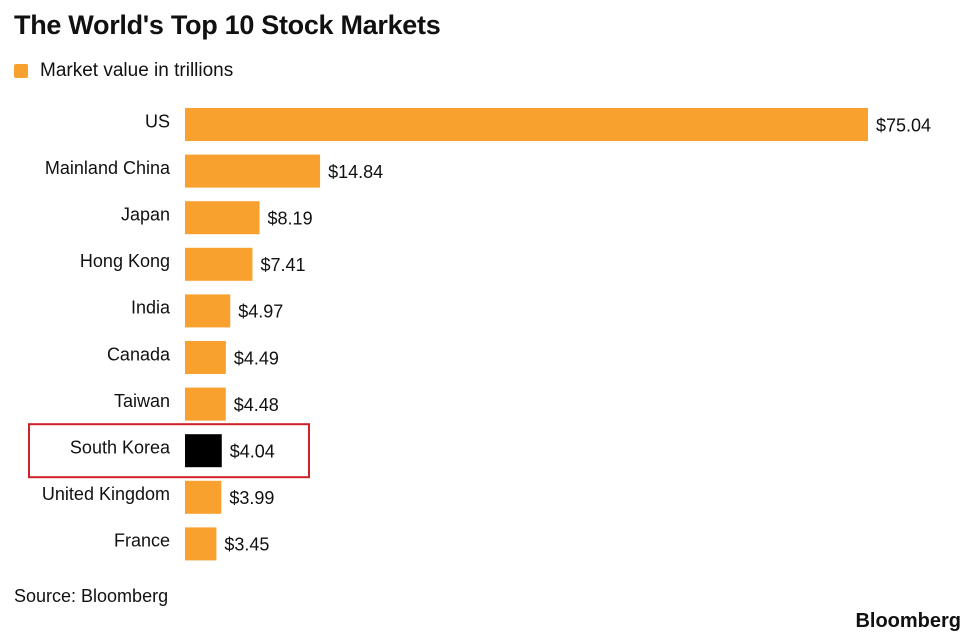 The width and height of the screenshot is (975, 643). What do you see at coordinates (256, 358) in the screenshot?
I see `value-label: $4.49` at bounding box center [256, 358].